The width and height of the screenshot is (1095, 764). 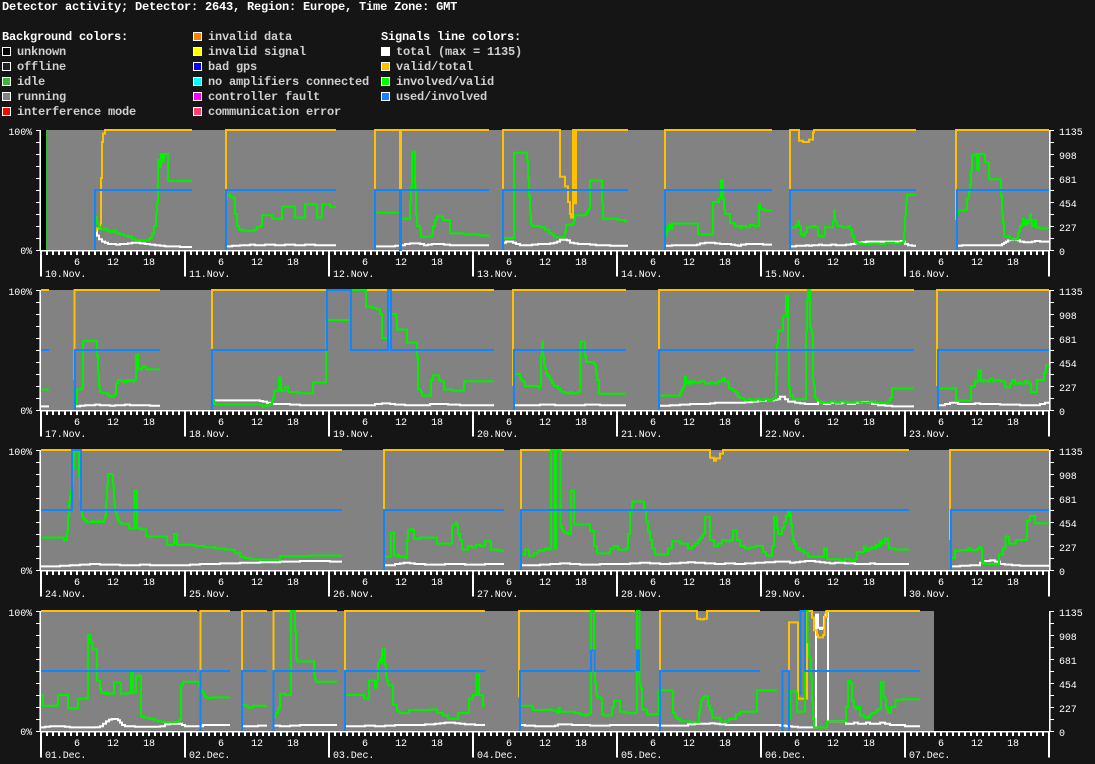 What do you see at coordinates (353, 756) in the screenshot?
I see `svg-text: 03.Dec.` at bounding box center [353, 756].